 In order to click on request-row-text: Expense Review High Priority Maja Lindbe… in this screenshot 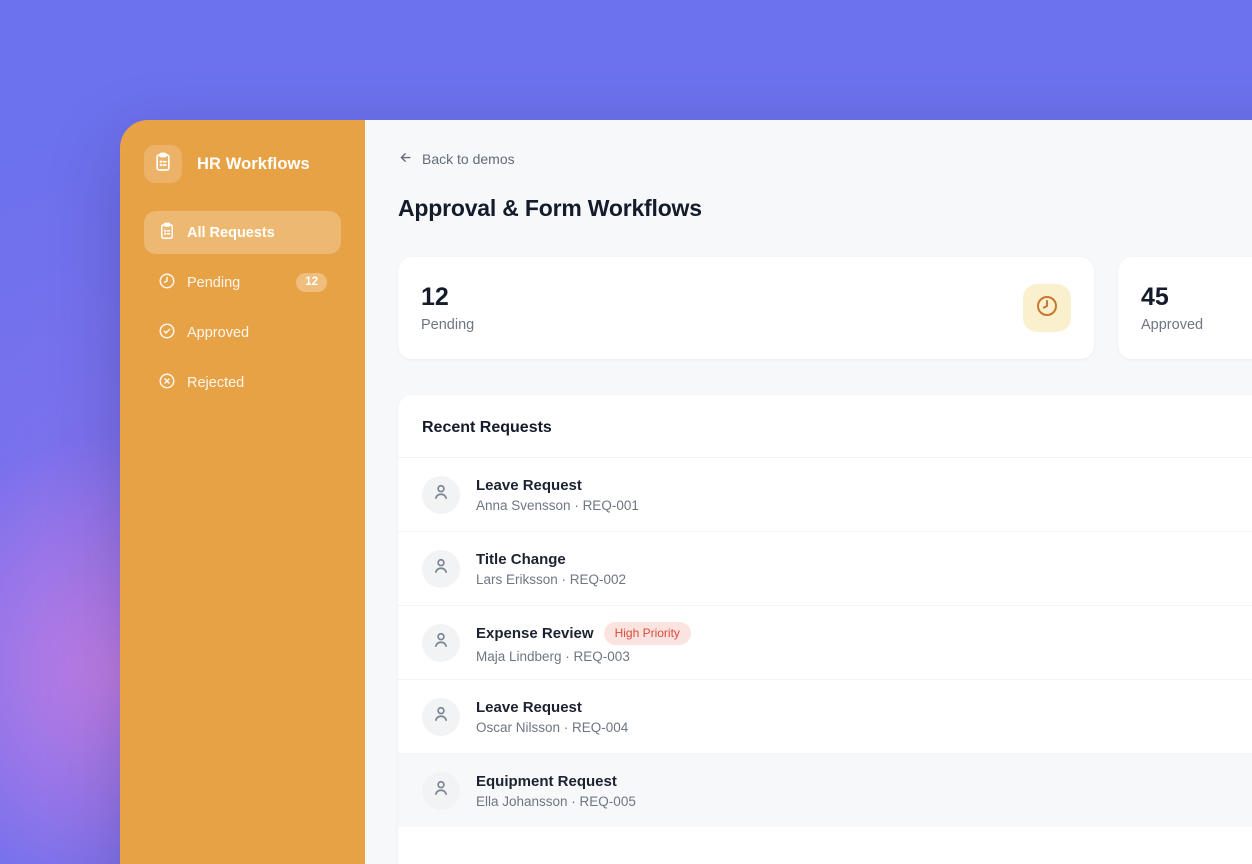, I will do `click(583, 642)`.